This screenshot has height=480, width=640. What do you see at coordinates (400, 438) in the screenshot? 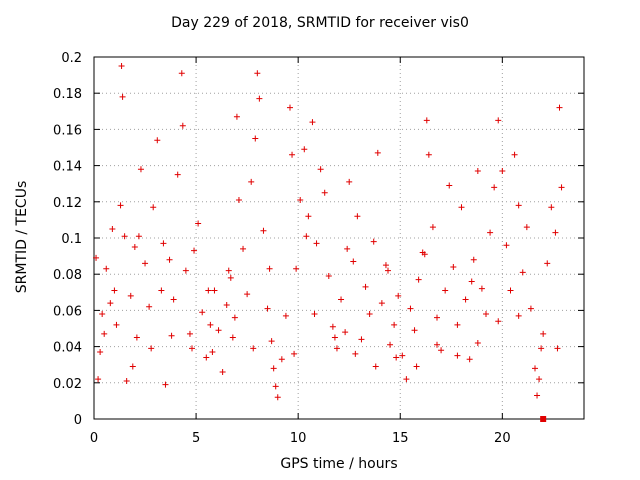
I see `x-tick-label: 15` at bounding box center [400, 438].